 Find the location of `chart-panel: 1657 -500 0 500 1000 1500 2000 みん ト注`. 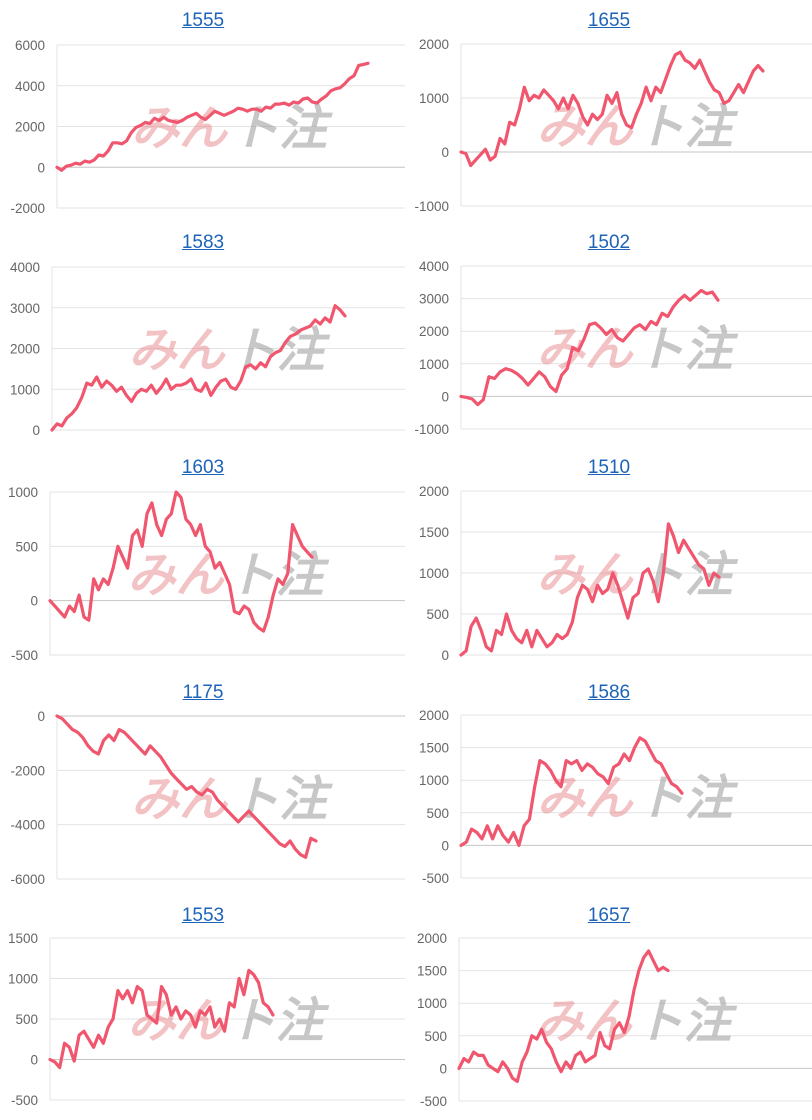

chart-panel: 1657 -500 0 500 1000 1500 2000 みん ト注 is located at coordinates (609, 1007).